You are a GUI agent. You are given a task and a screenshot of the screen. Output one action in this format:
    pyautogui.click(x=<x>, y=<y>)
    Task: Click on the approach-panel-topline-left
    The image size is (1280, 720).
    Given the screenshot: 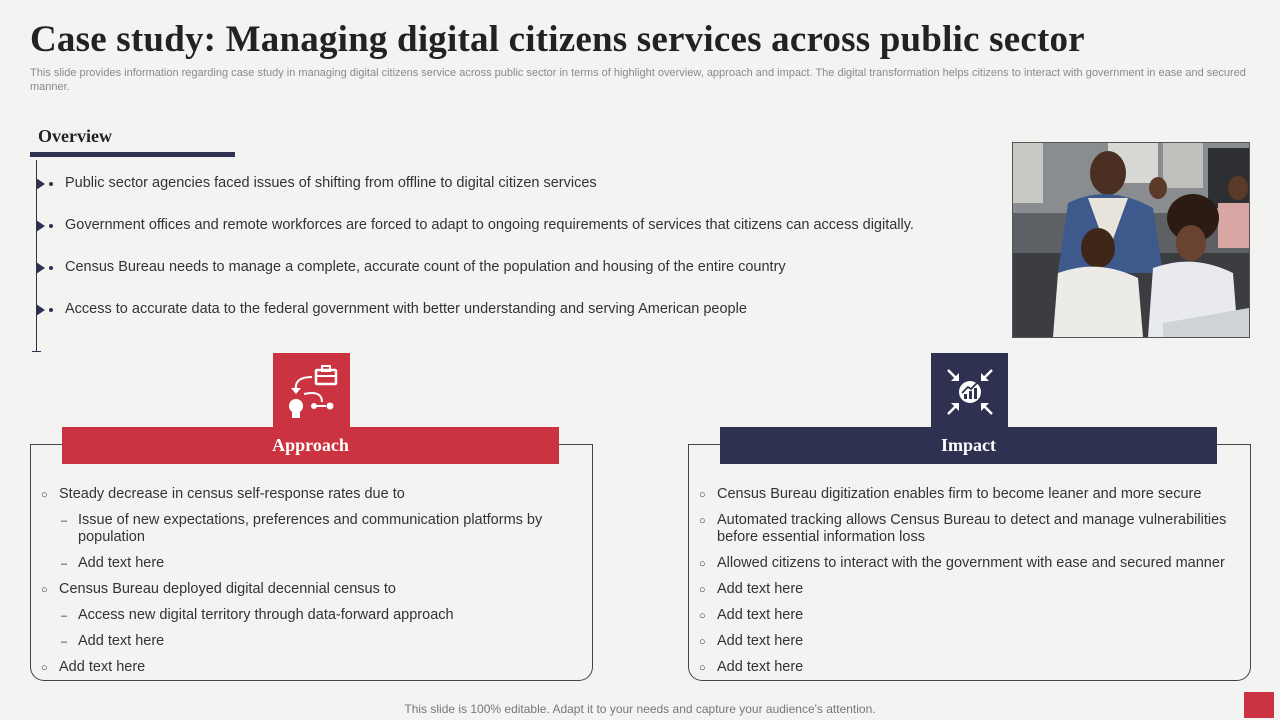 What is the action you would take?
    pyautogui.click(x=46, y=444)
    